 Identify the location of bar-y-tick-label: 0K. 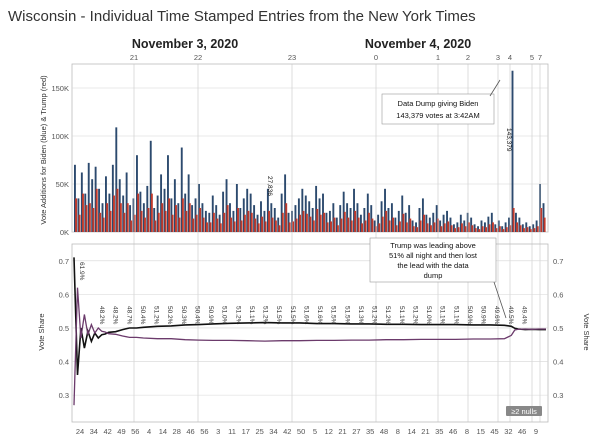
(64, 232).